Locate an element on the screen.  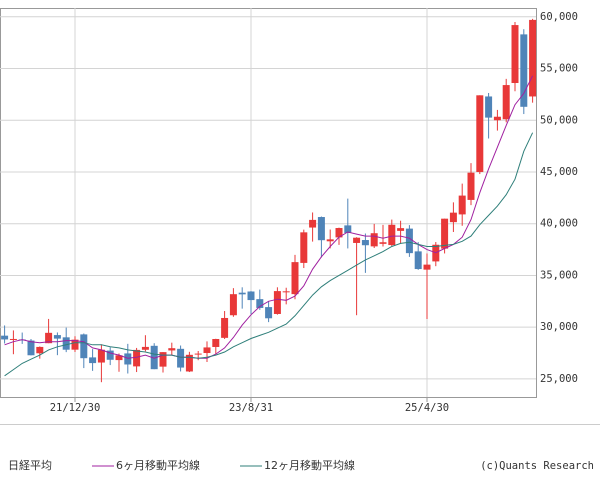
credit: (c)Quants Research is located at coordinates (537, 466).